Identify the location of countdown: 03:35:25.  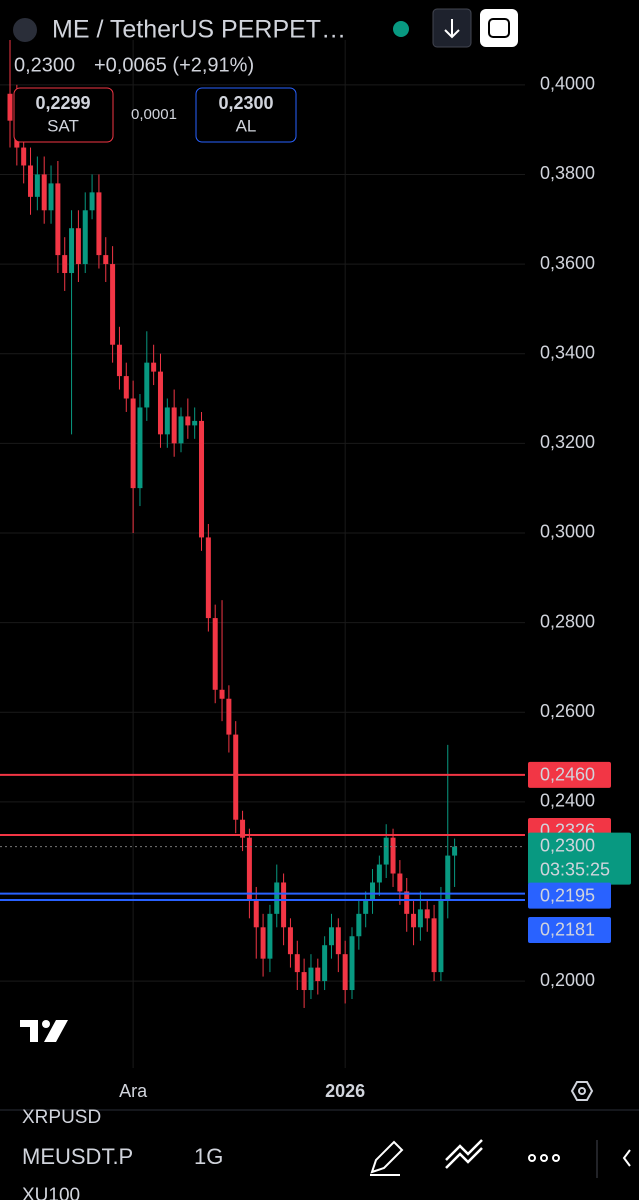
(575, 869).